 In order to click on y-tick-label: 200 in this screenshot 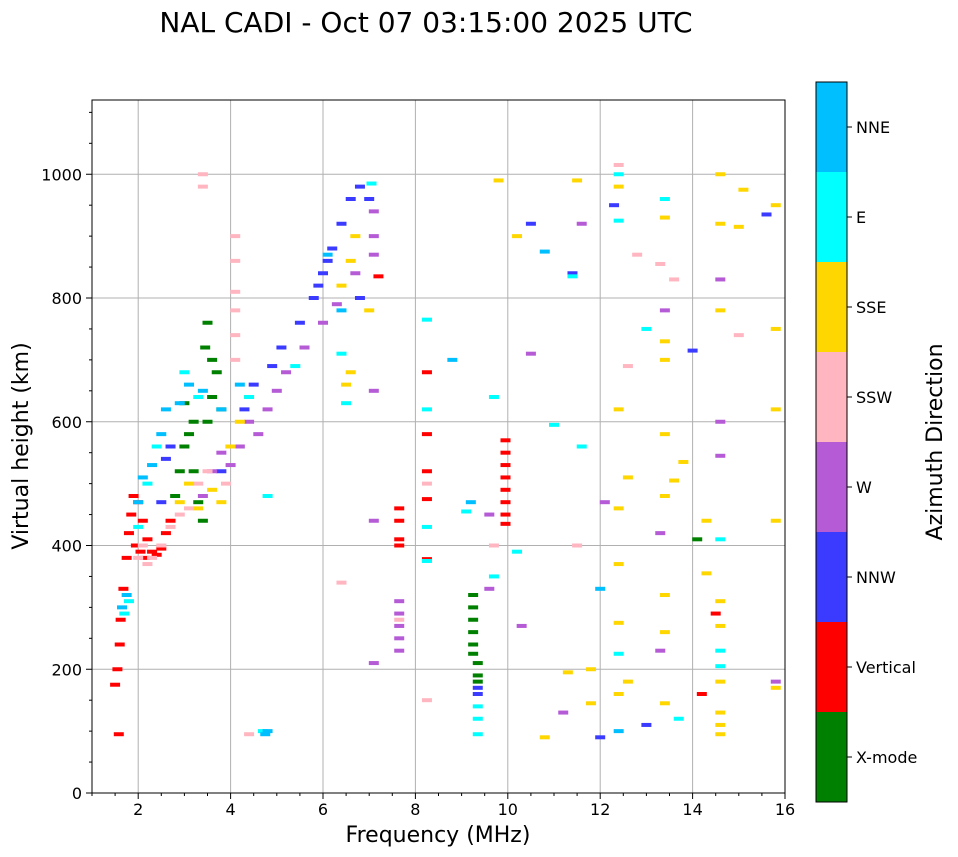, I will do `click(66, 669)`.